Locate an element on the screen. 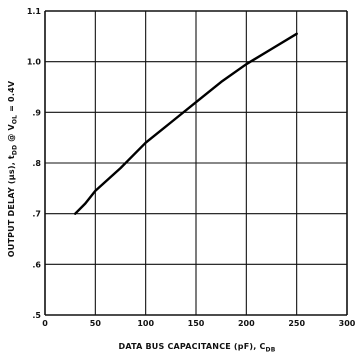  y-tick-label: .6 is located at coordinates (36, 264).